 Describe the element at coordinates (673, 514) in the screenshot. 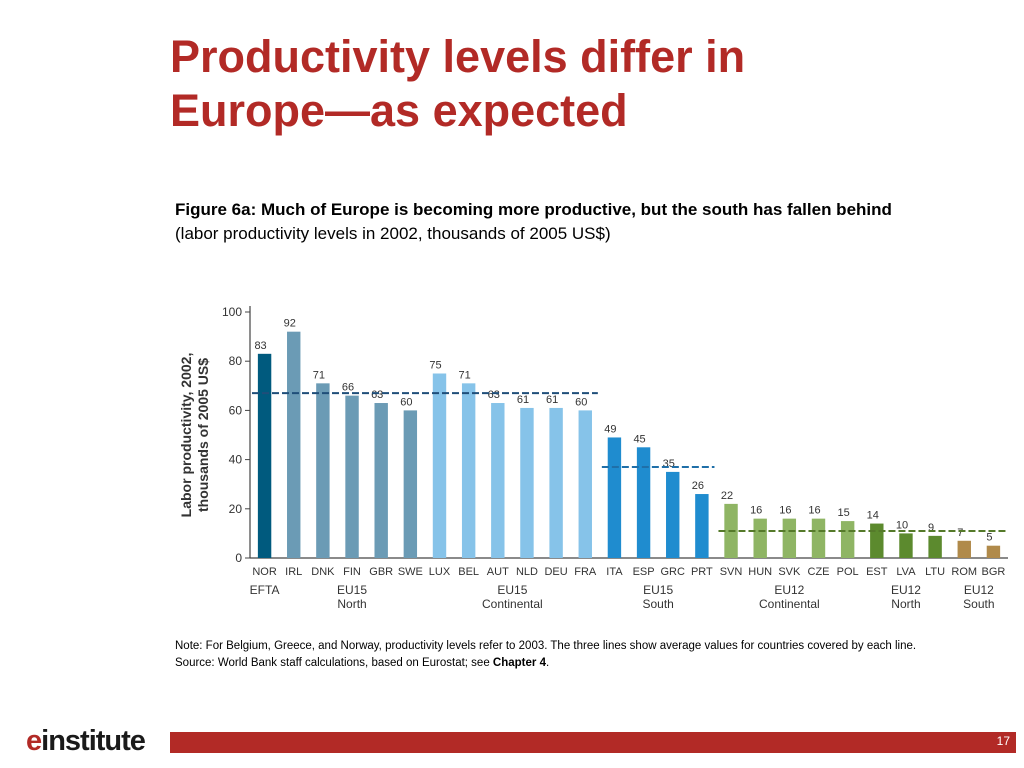

I see `bar-grc` at that location.